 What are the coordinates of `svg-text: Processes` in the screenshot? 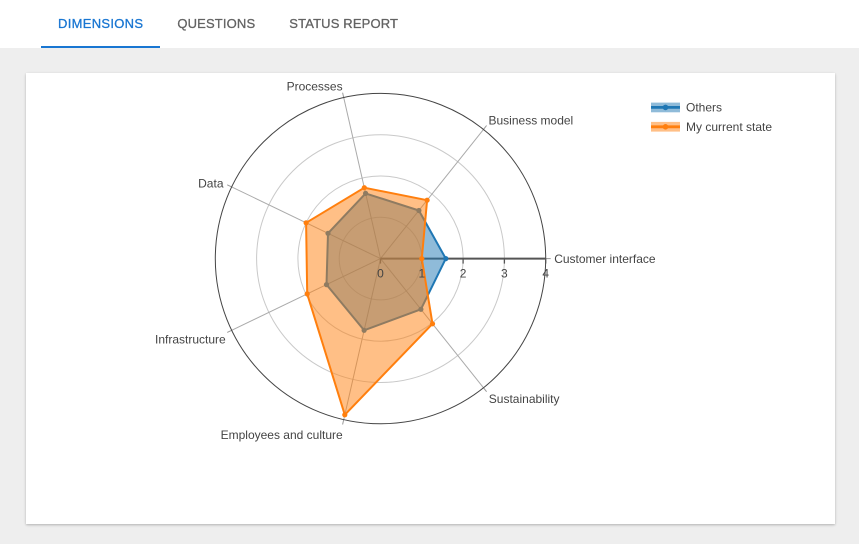 It's located at (315, 87).